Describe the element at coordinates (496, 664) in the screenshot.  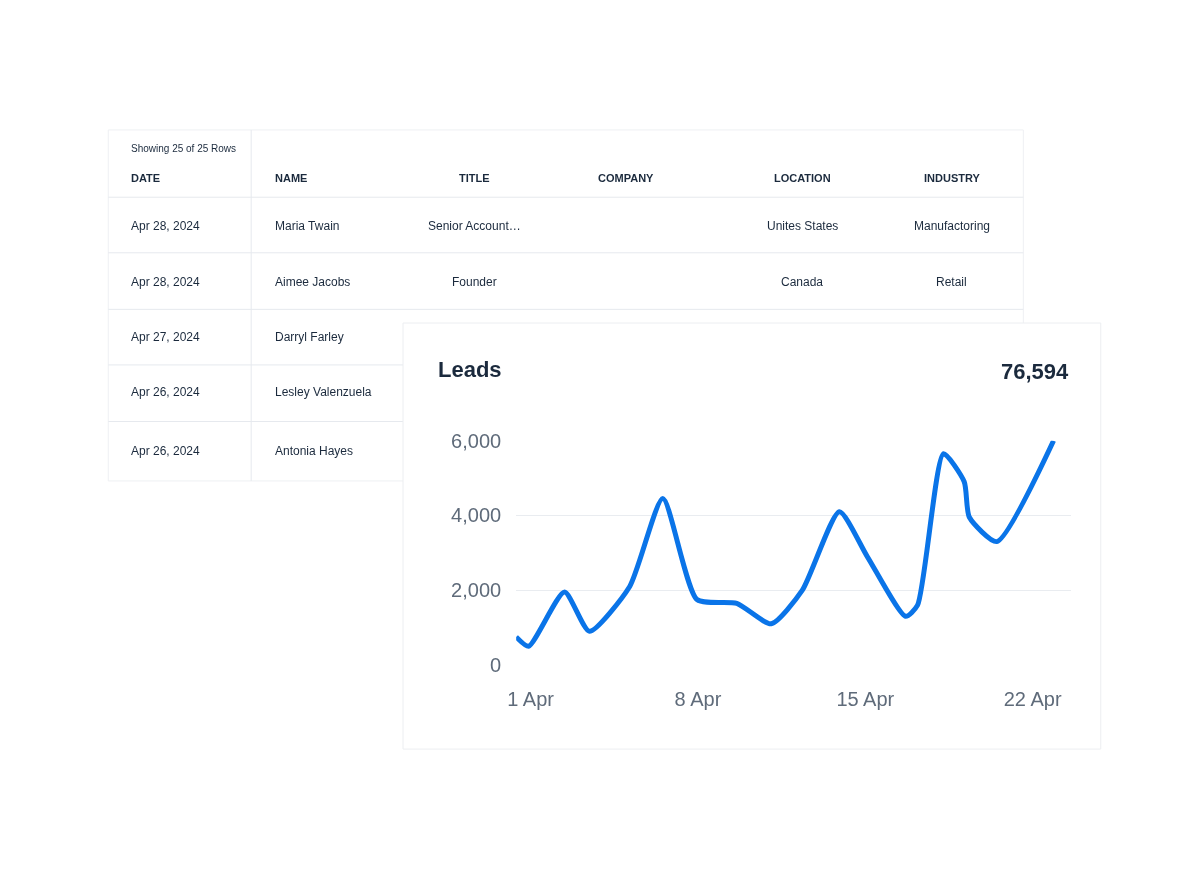
I see `y-tick-label: 0` at that location.